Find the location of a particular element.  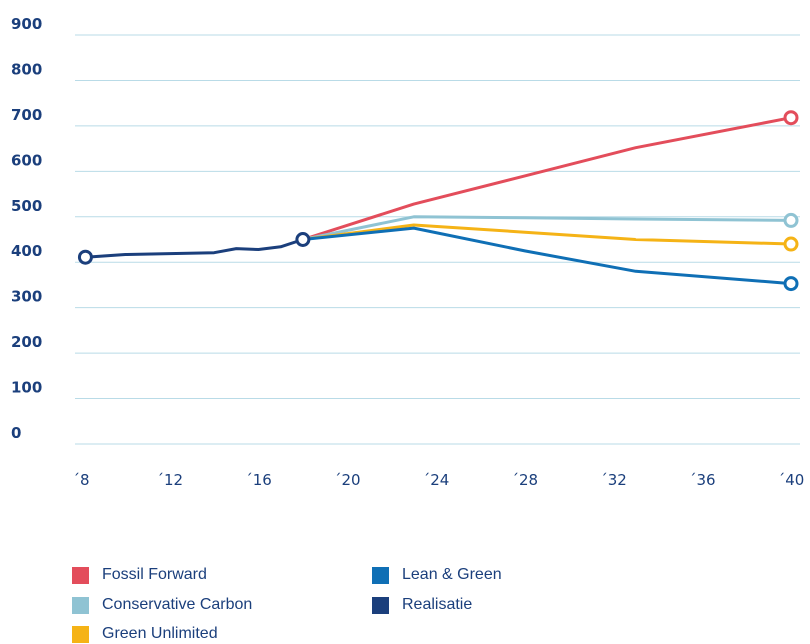

series-line-fossil-forward is located at coordinates (547, 178).